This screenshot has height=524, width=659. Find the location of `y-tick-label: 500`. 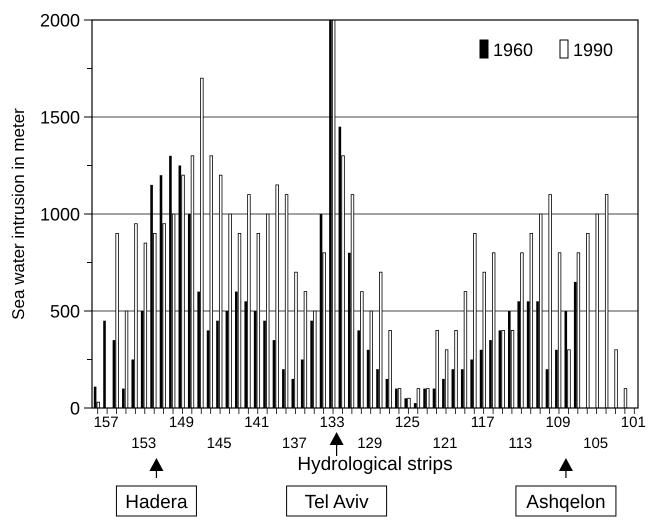

y-tick-label: 500 is located at coordinates (65, 311).